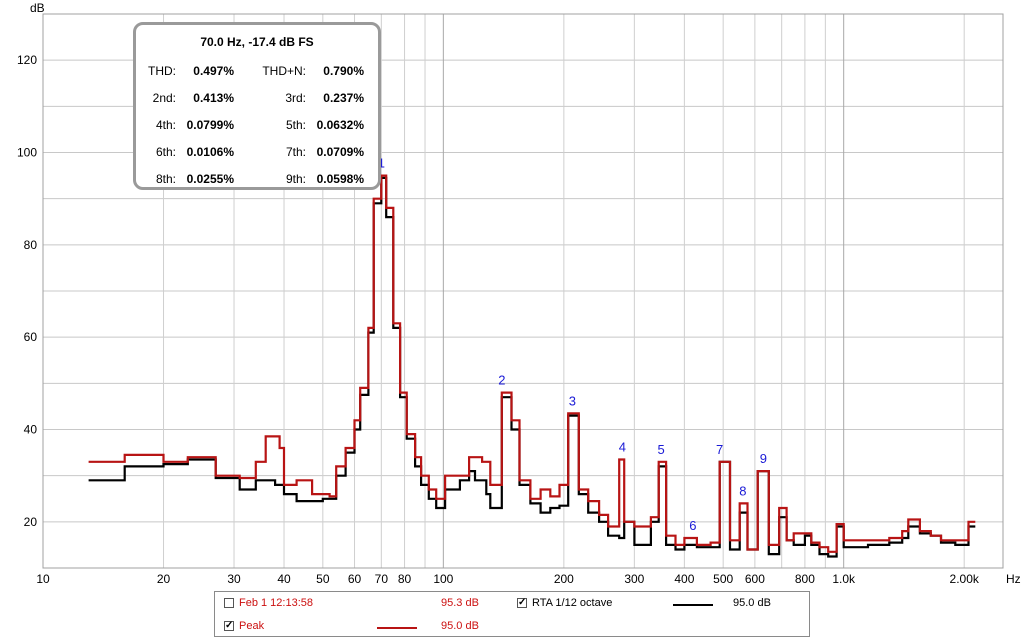 This screenshot has height=640, width=1024. What do you see at coordinates (229, 625) in the screenshot?
I see `legend-item2-checkbox: ✓` at bounding box center [229, 625].